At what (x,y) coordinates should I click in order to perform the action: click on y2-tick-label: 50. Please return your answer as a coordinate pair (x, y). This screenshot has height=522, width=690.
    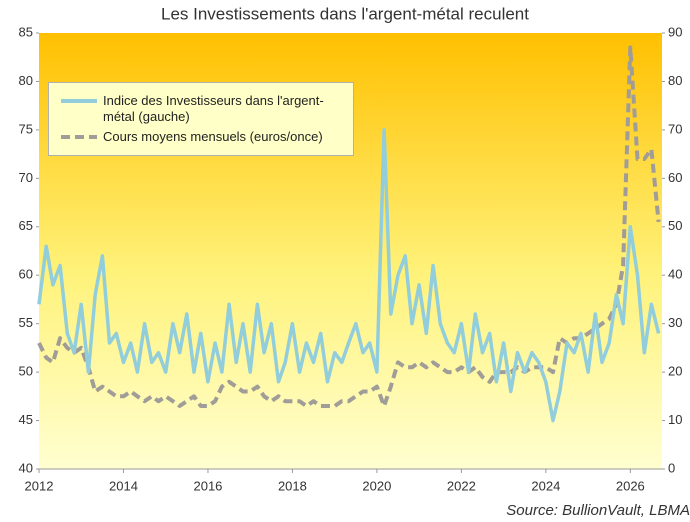
    Looking at the image, I should click on (675, 225).